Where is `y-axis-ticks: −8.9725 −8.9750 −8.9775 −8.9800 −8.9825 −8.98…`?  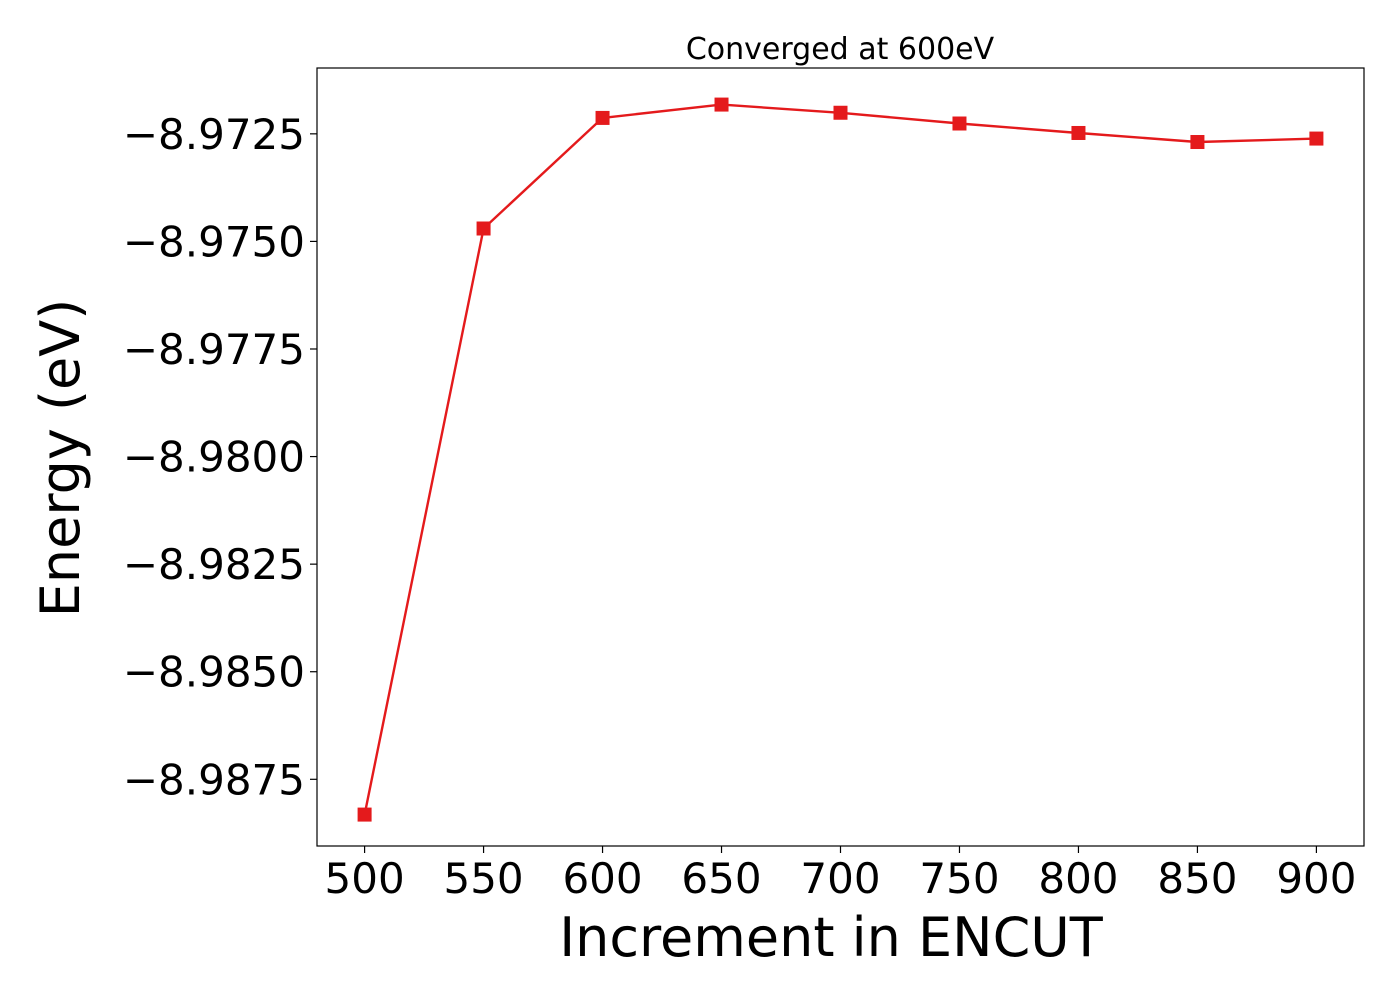 y-axis-ticks: −8.9725 −8.9750 −8.9775 −8.9800 −8.9825 −8.98… is located at coordinates (220, 457).